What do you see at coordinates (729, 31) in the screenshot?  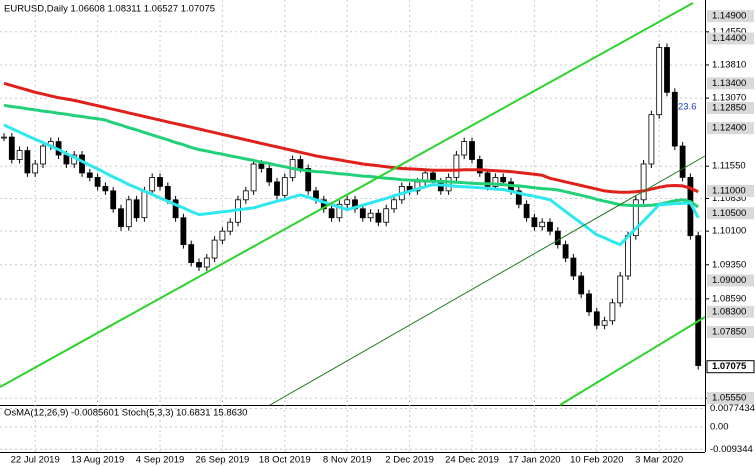 I see `y-tick-label: 1.14550` at bounding box center [729, 31].